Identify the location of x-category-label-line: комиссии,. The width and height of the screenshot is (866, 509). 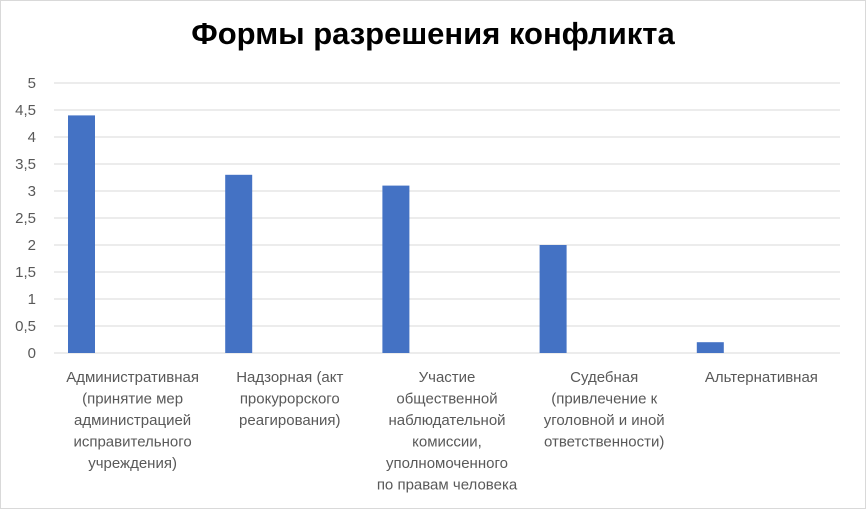
(447, 442).